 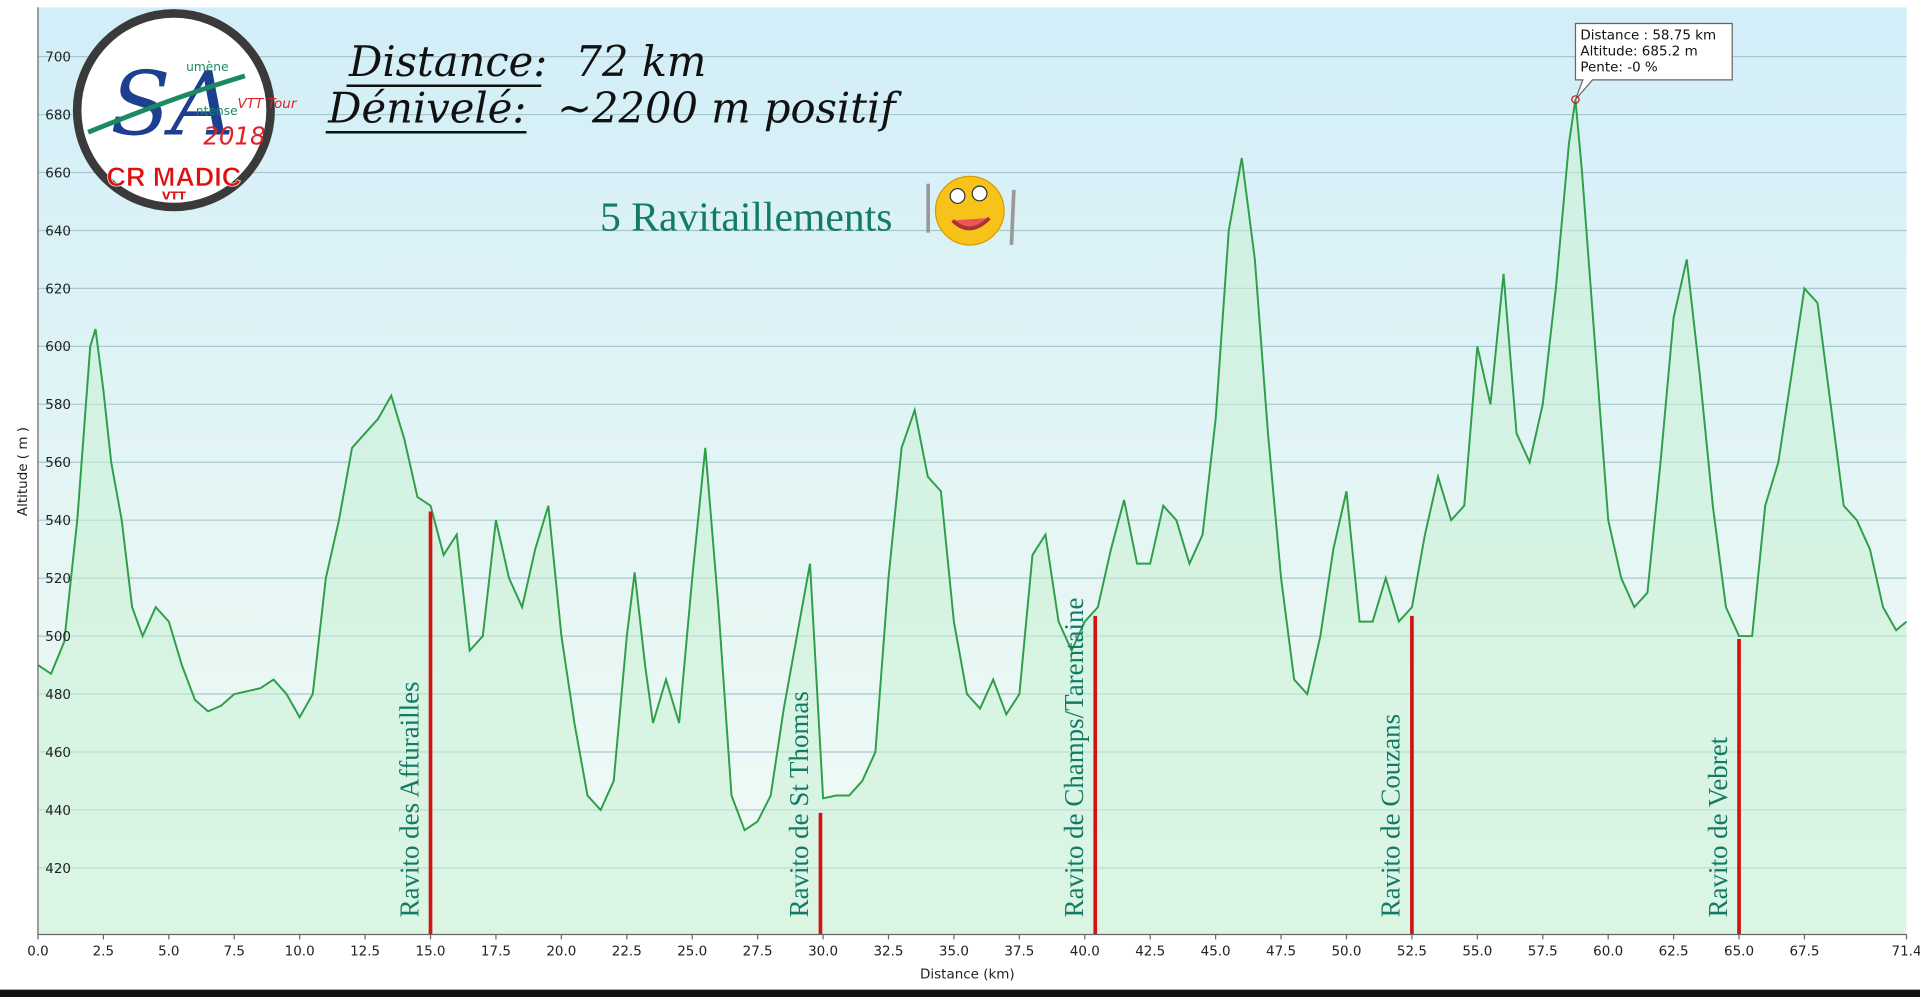 What do you see at coordinates (1346, 951) in the screenshot?
I see `x-tick-label: 50.0` at bounding box center [1346, 951].